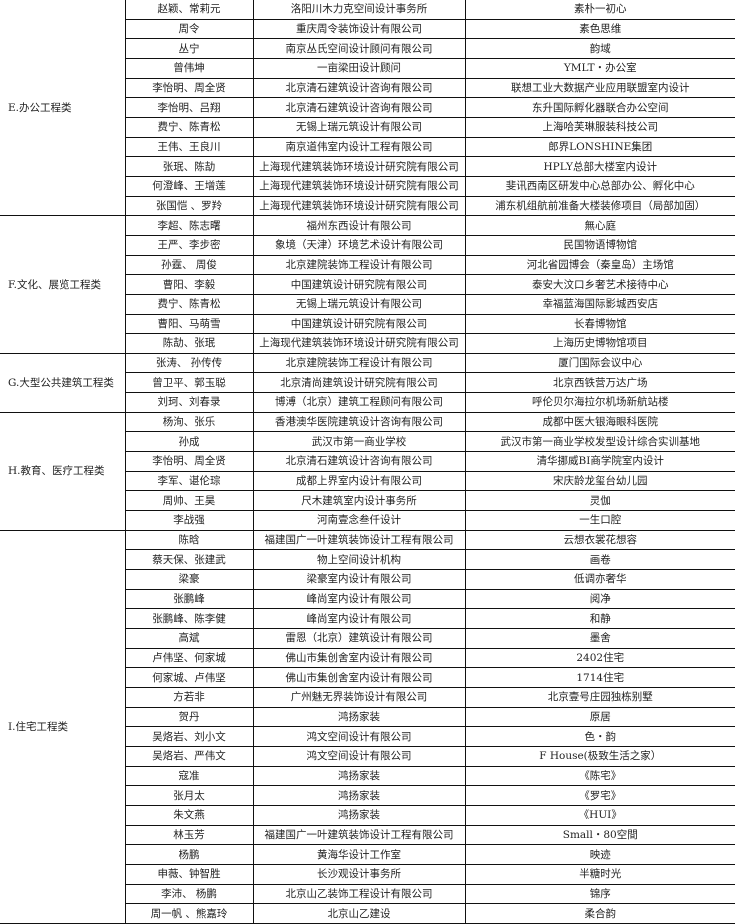 The height and width of the screenshot is (924, 735). What do you see at coordinates (359, 68) in the screenshot?
I see `company-cell: 一亩梁田设计顾问` at bounding box center [359, 68].